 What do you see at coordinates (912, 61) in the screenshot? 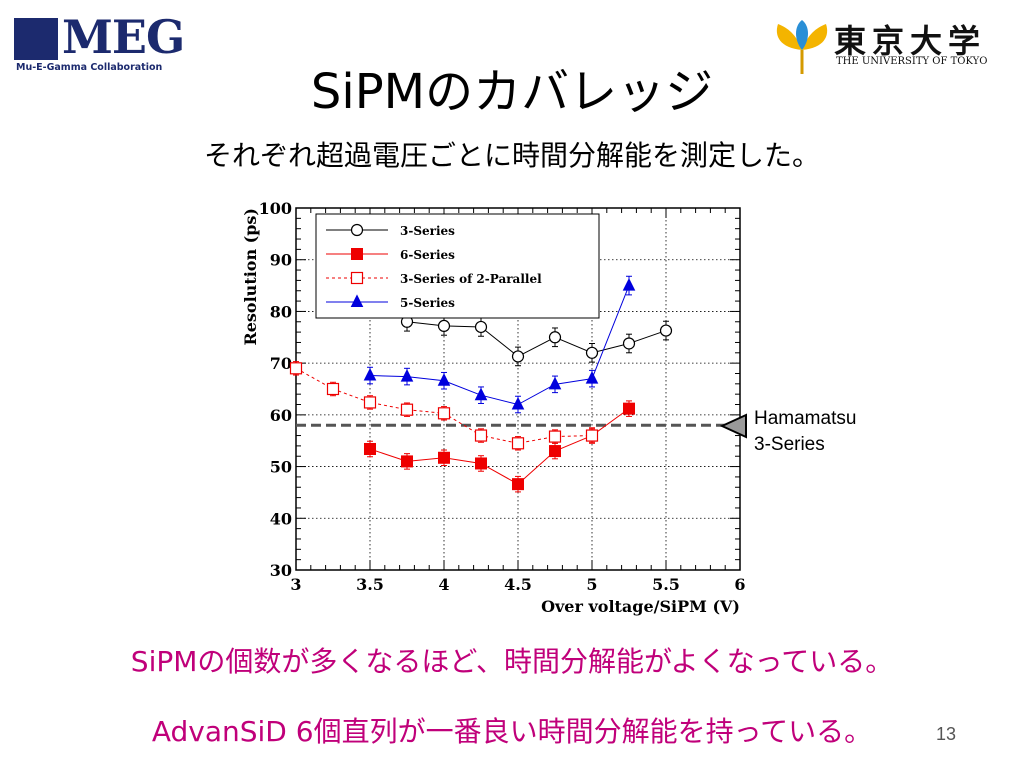
I see `tokyo-logo-subtitle: THE UNIVERSITY OF TOKYO` at bounding box center [912, 61].